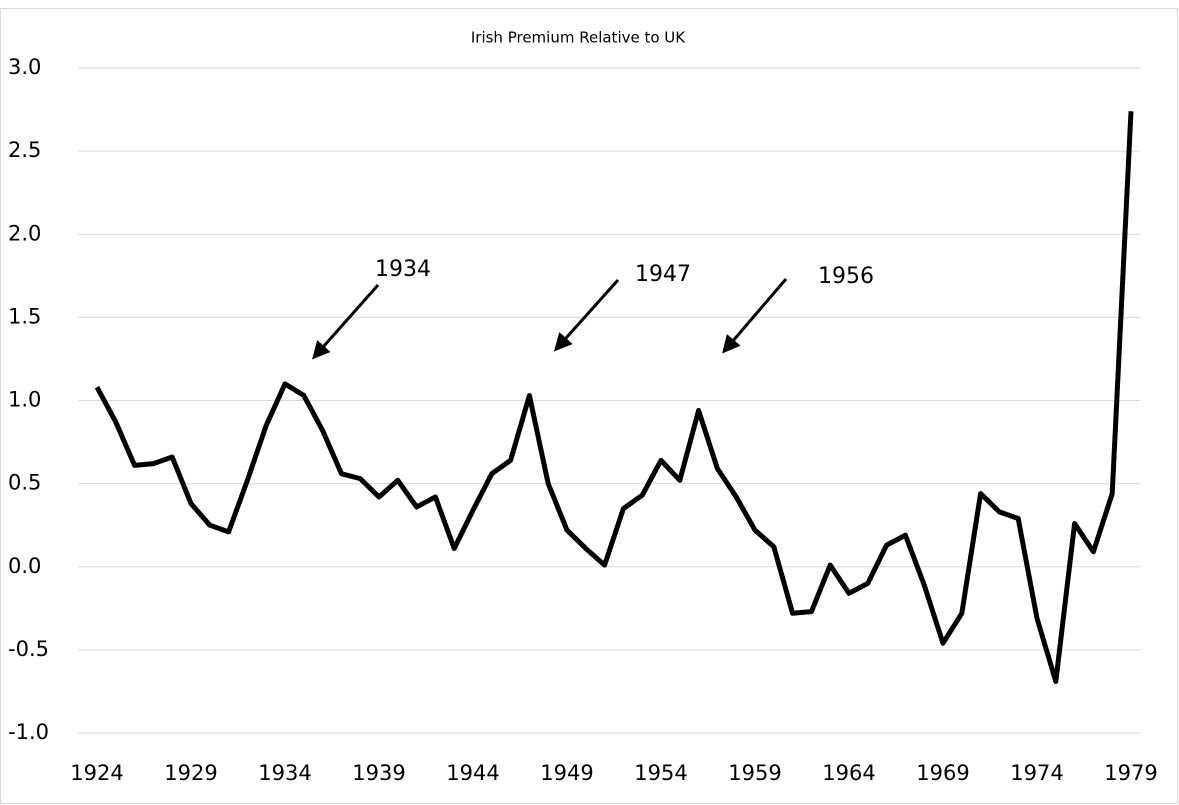 This screenshot has width=1179, height=805. I want to click on x-tick-label: 1944, so click(472, 773).